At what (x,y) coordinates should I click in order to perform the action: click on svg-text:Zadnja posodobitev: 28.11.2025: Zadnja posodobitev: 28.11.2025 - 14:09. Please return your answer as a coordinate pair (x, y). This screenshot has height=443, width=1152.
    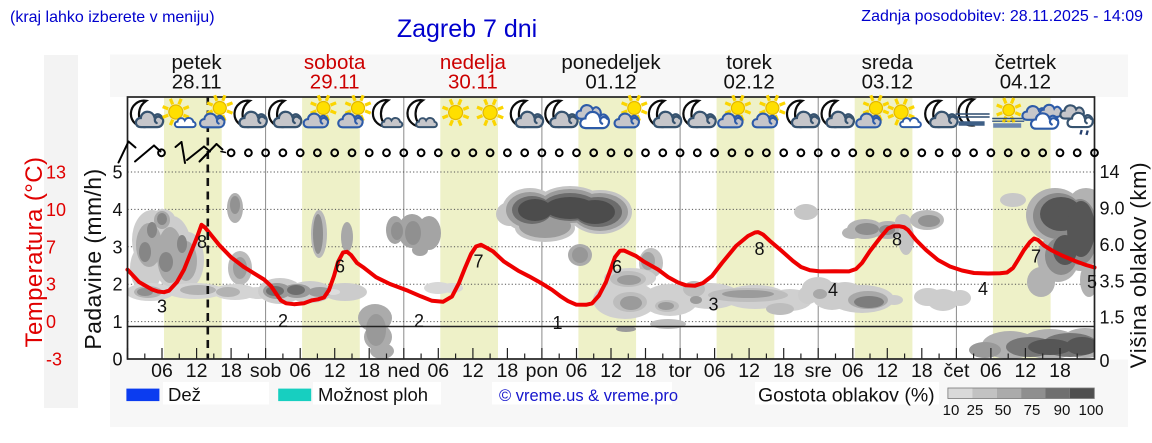
    Looking at the image, I should click on (1002, 16).